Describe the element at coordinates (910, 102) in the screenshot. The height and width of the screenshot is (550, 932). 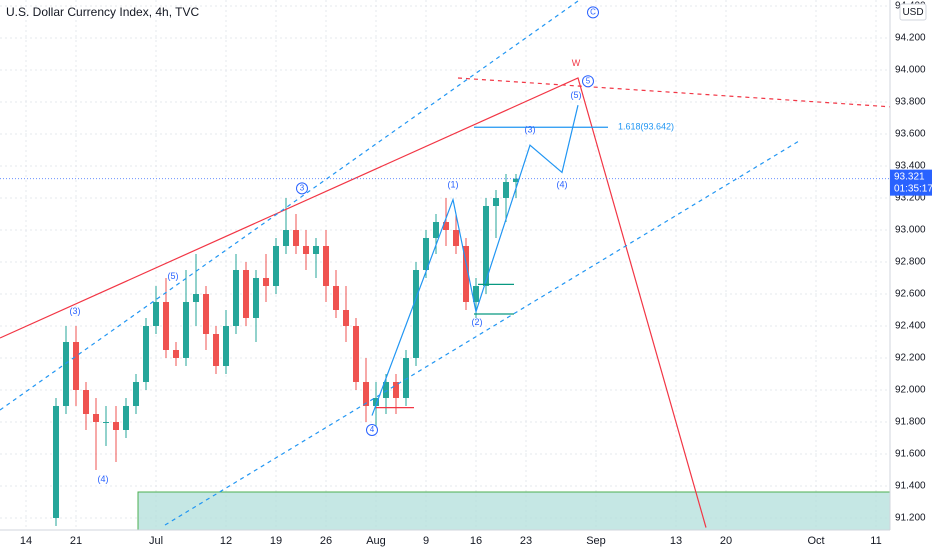
I see `y-tick-label: 93.800` at that location.